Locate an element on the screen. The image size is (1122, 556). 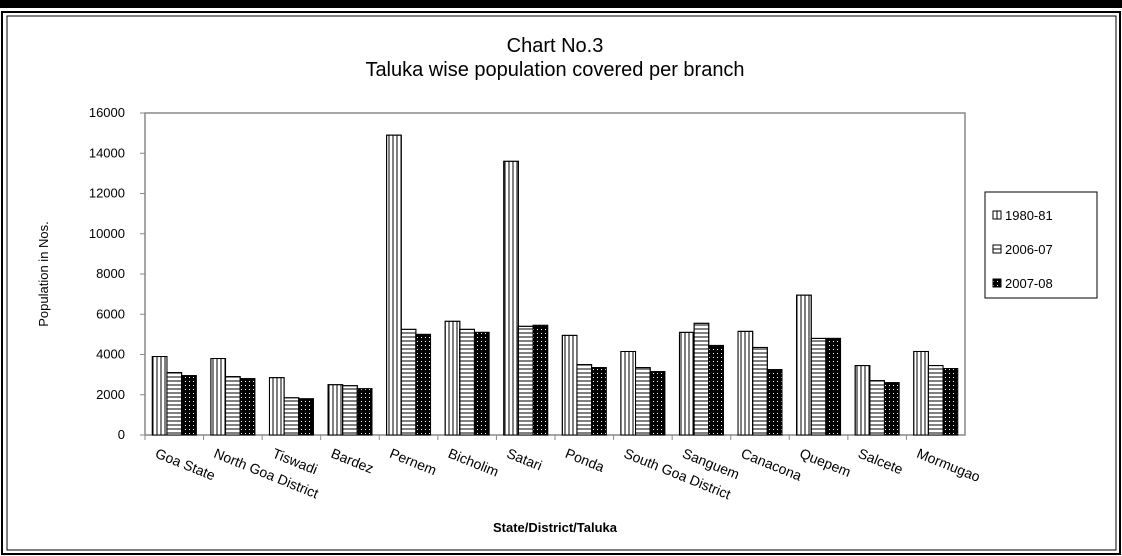
x-tick-label: Canacona is located at coordinates (771, 464).